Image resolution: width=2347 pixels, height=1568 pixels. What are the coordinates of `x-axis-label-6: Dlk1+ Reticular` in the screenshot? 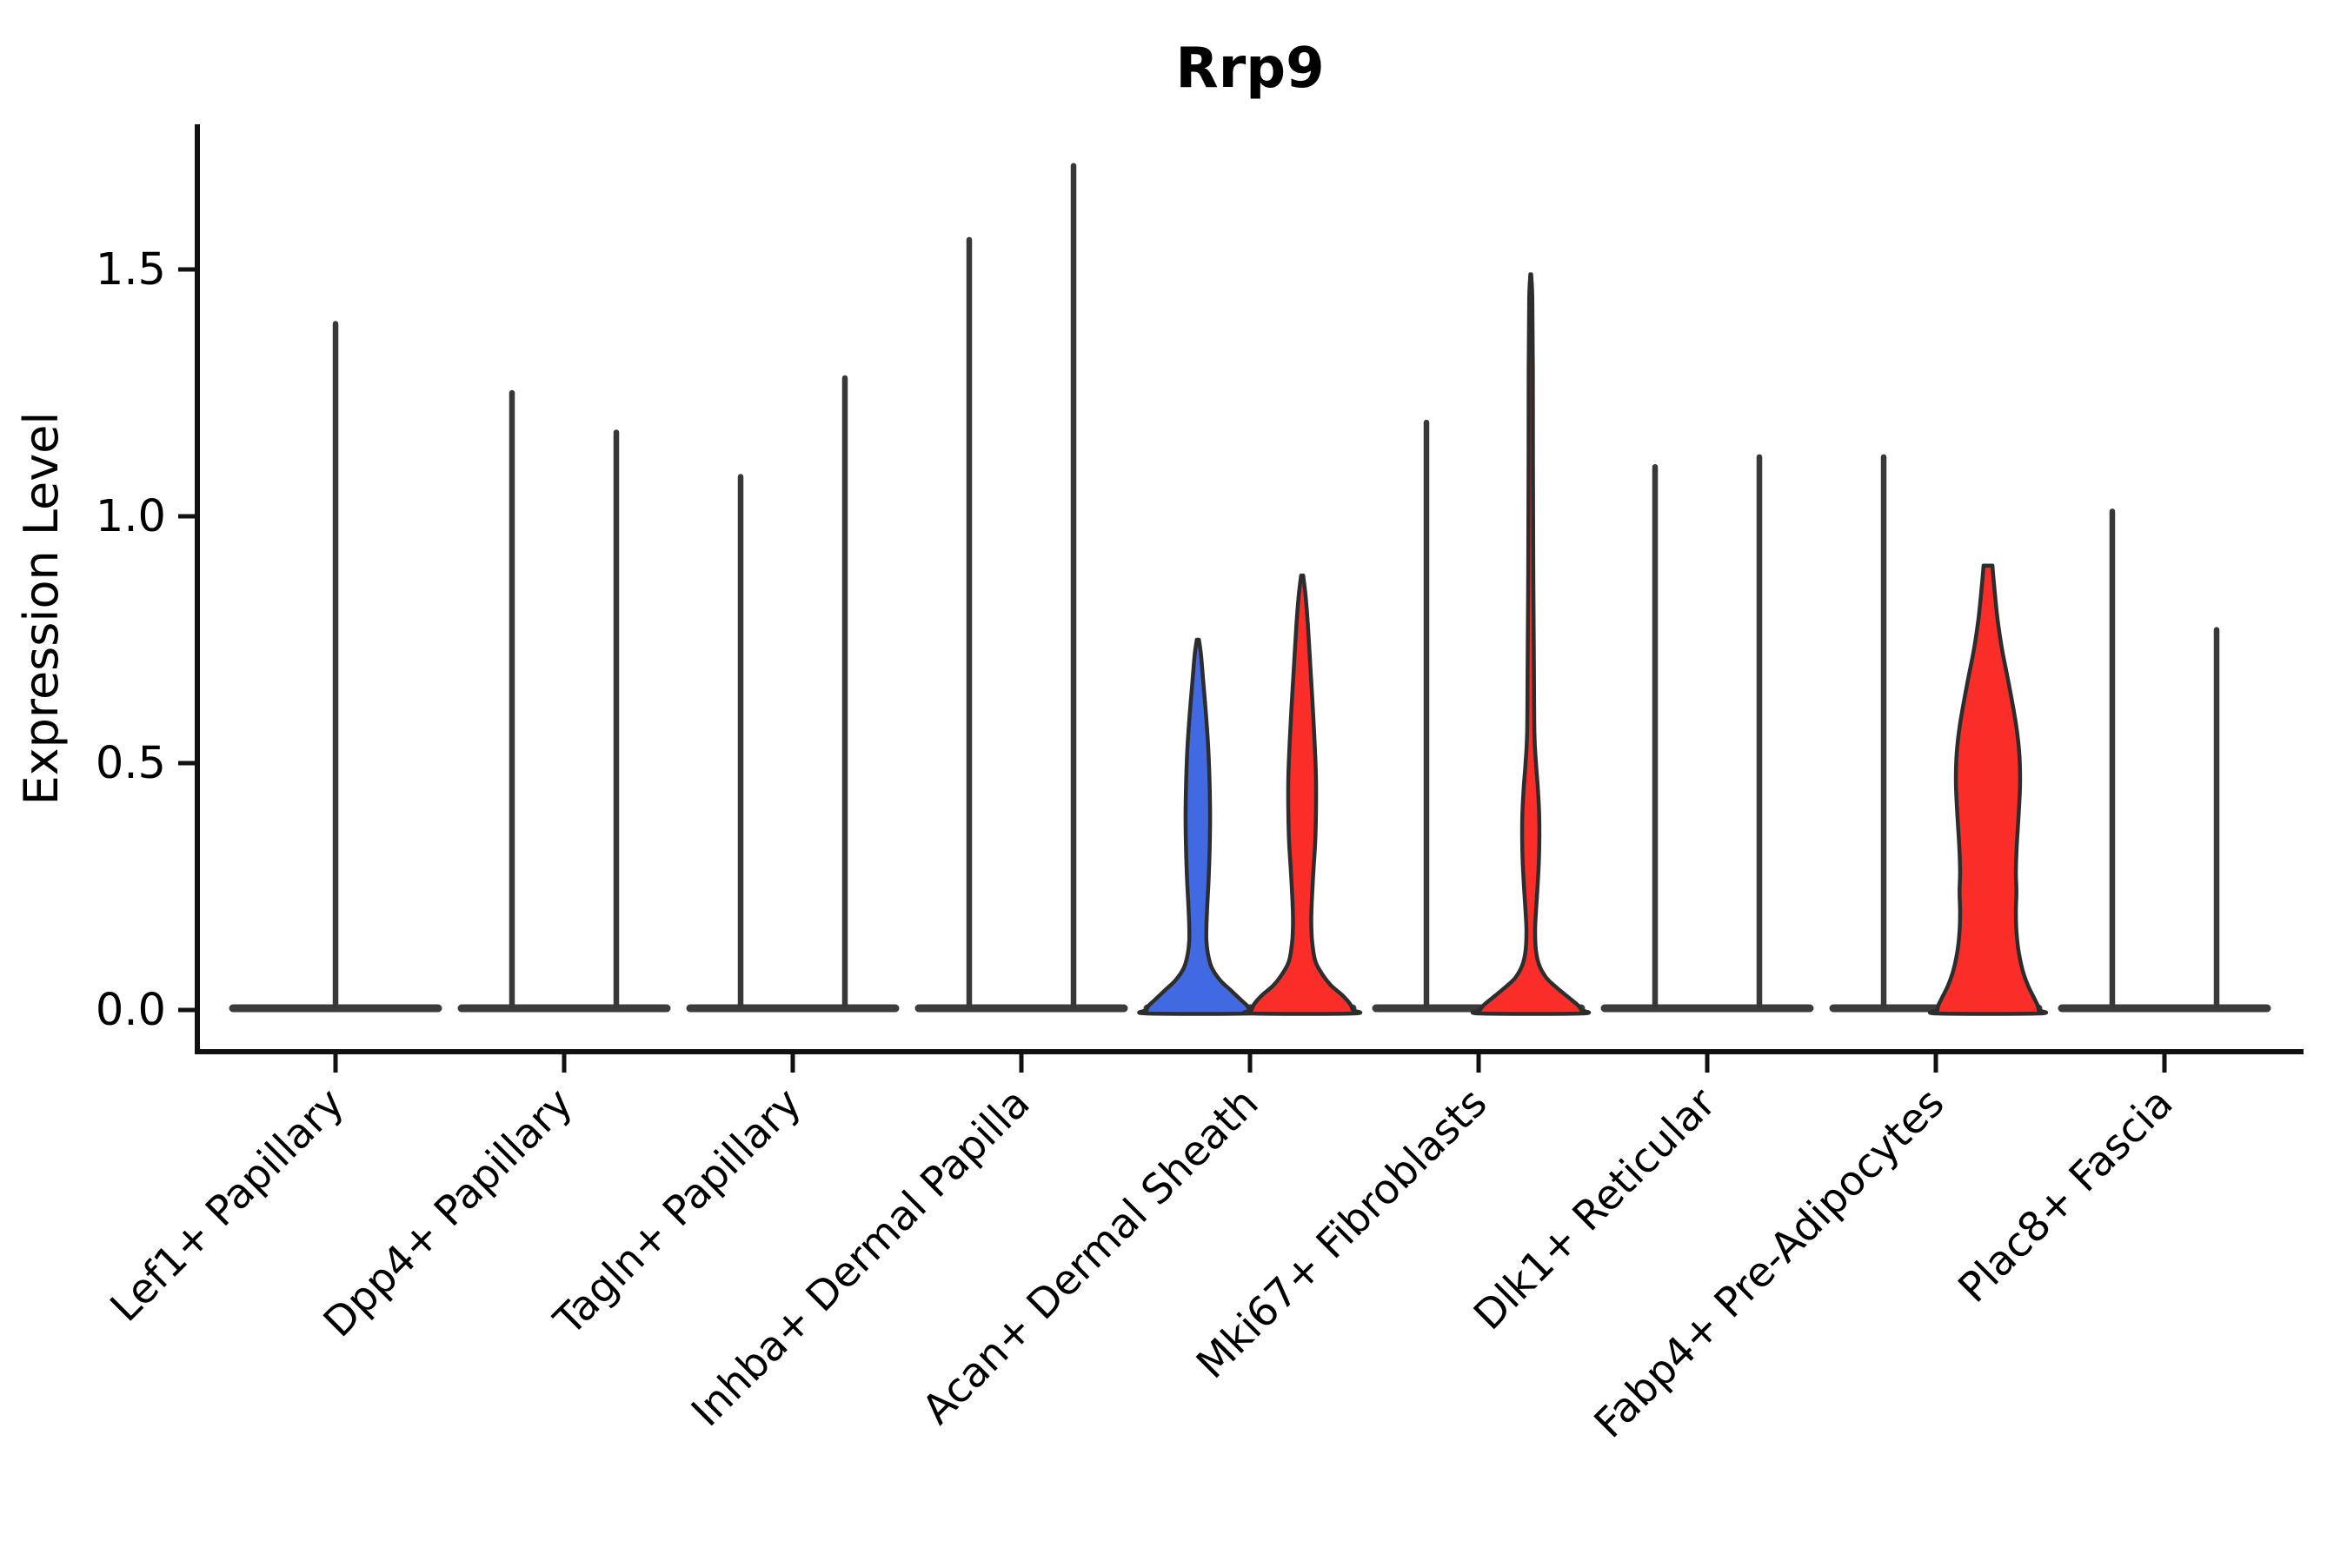 It's located at (1595, 1209).